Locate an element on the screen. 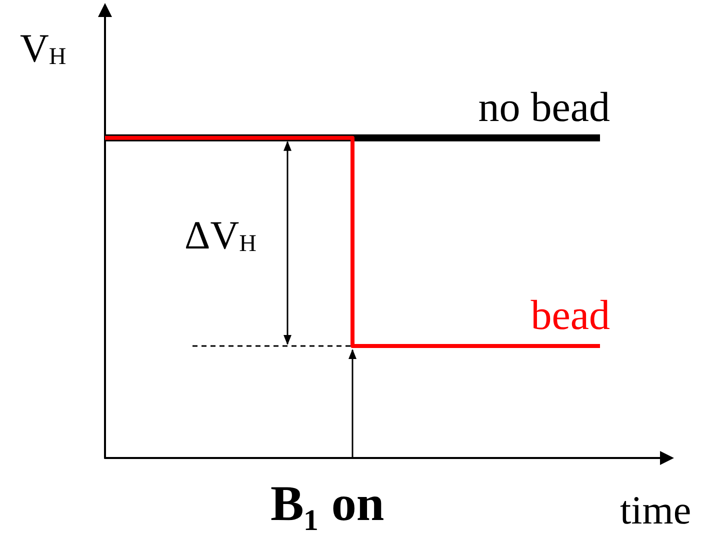 The height and width of the screenshot is (544, 719). y-axis-title: VH is located at coordinates (43, 48).